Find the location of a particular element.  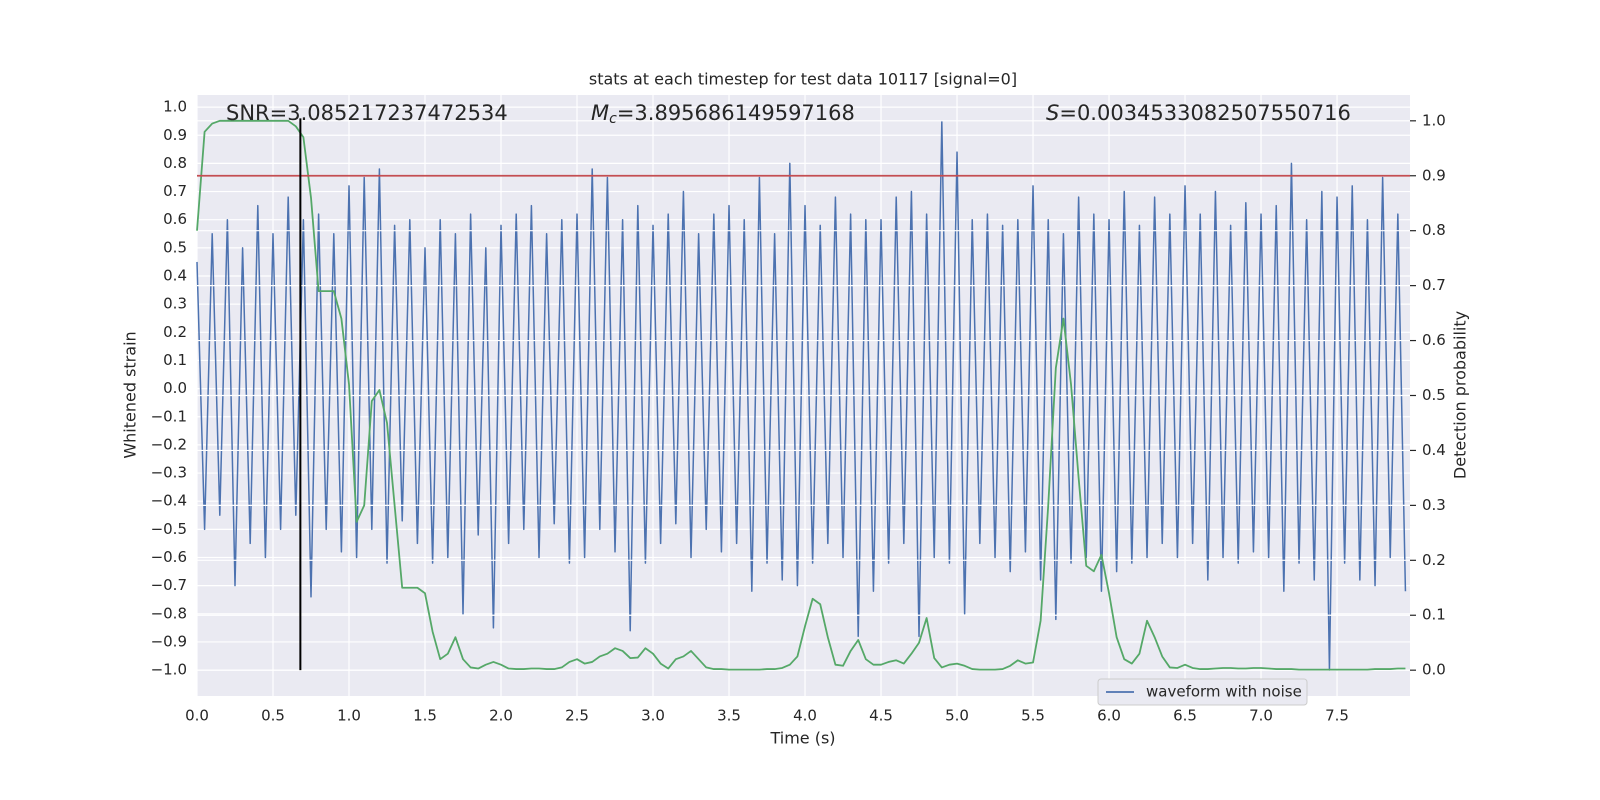

x-tick-label: 3.5 is located at coordinates (729, 716).